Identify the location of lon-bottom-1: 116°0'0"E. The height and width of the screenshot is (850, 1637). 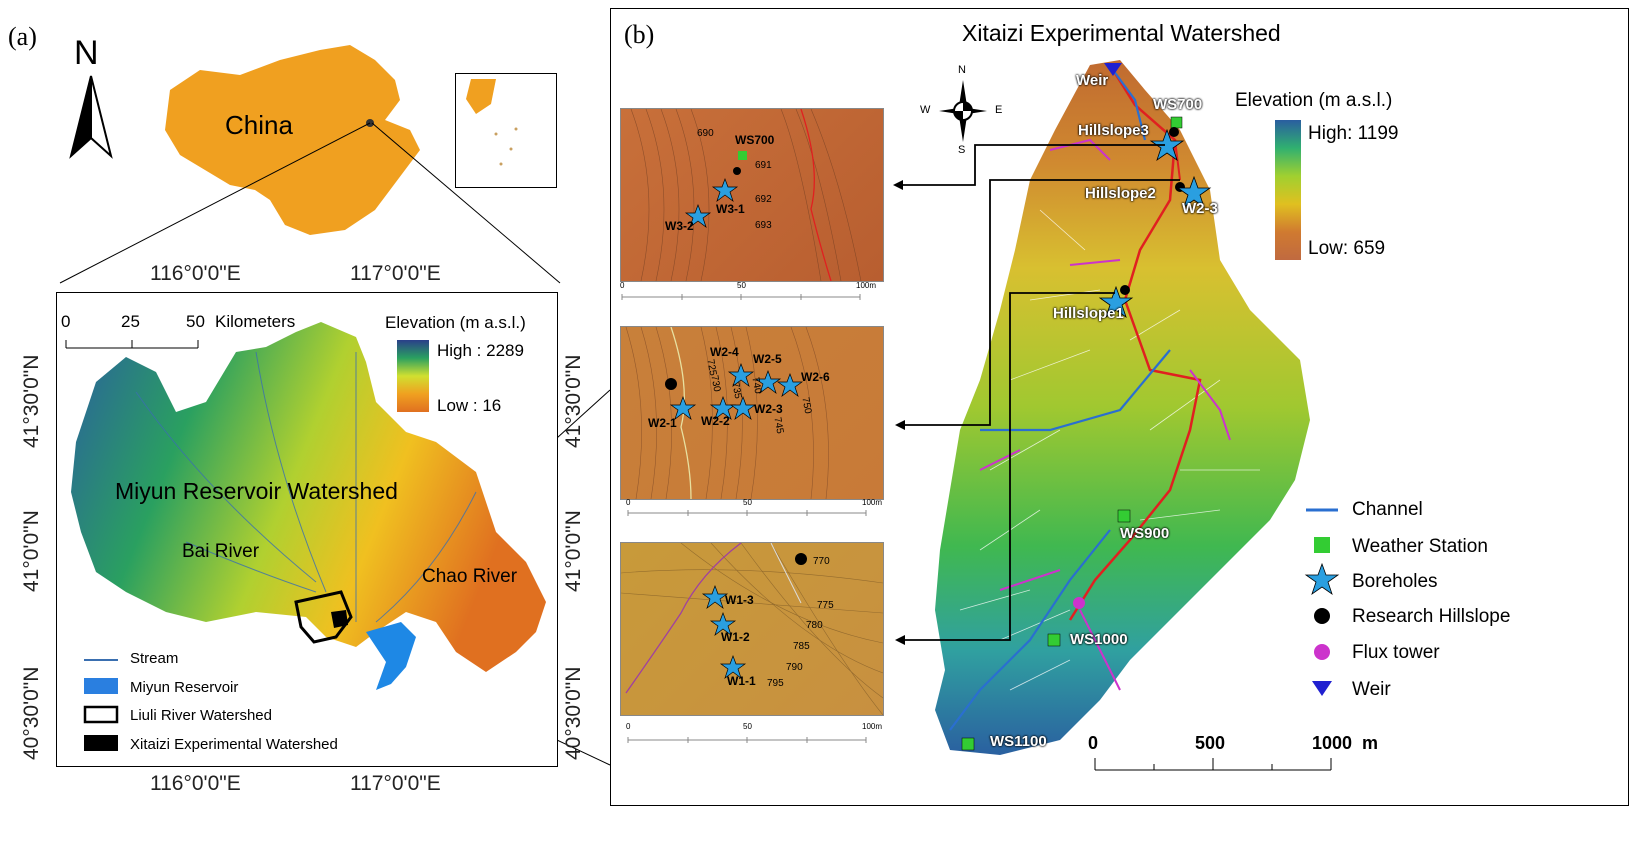
(195, 783).